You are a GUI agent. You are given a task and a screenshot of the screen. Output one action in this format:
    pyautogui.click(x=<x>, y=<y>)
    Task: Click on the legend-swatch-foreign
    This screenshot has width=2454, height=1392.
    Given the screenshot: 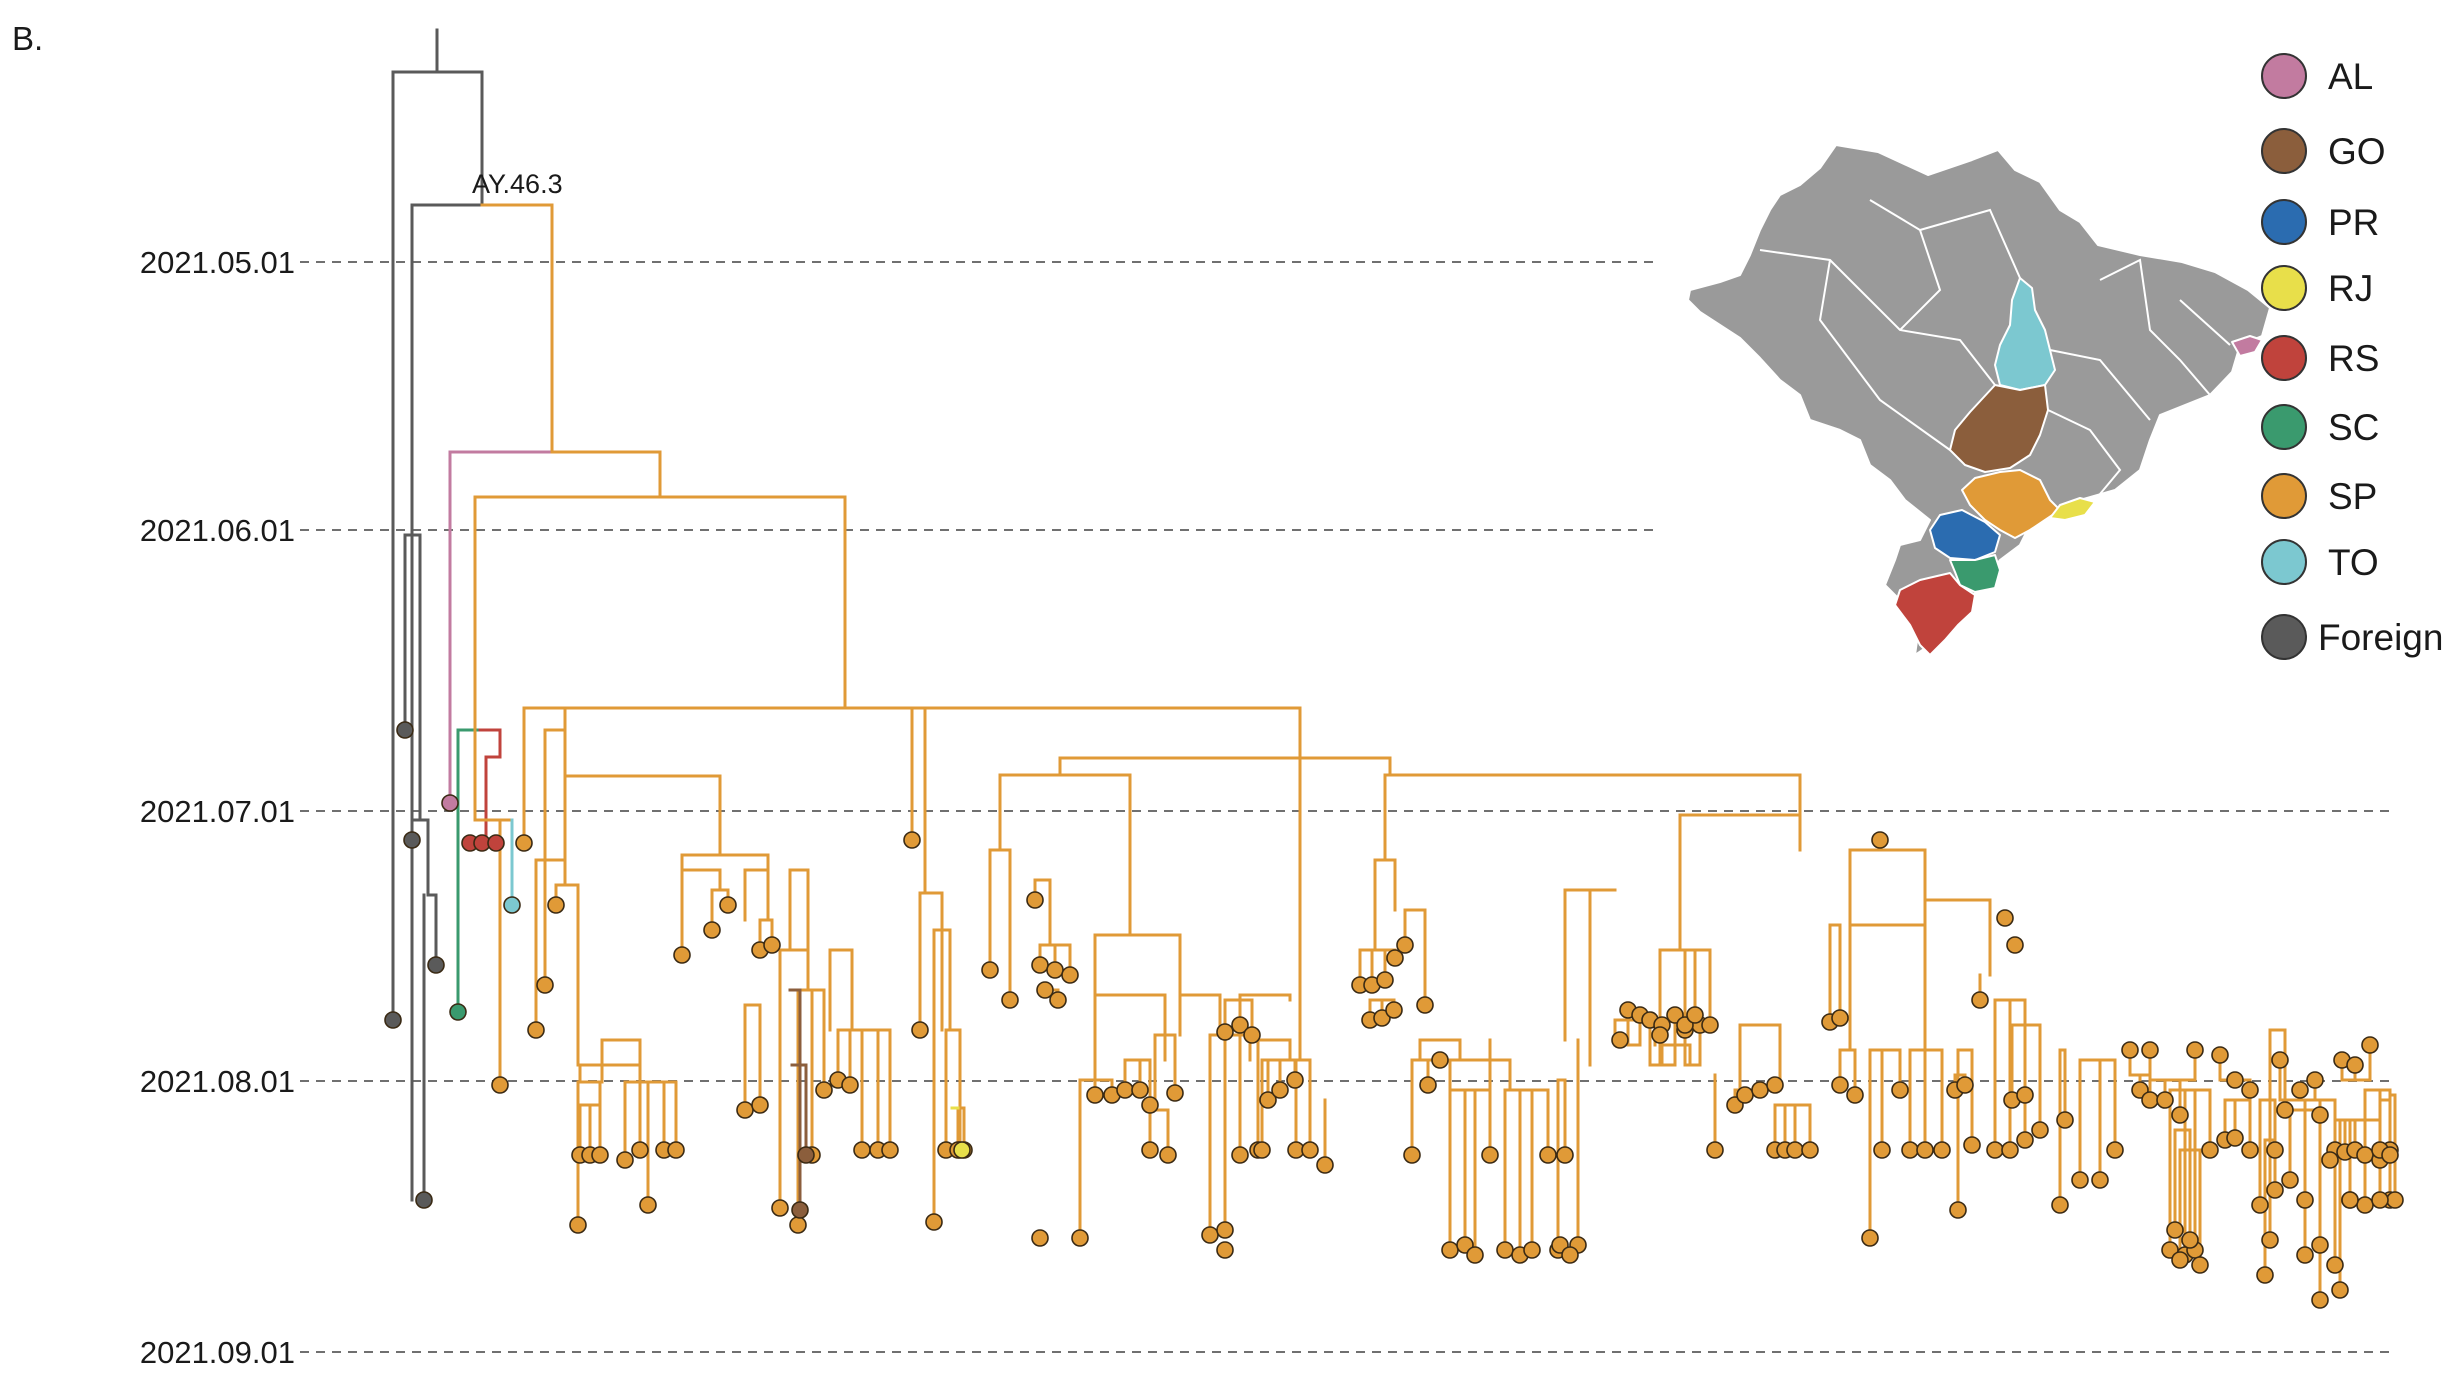 What is the action you would take?
    pyautogui.click(x=2284, y=637)
    